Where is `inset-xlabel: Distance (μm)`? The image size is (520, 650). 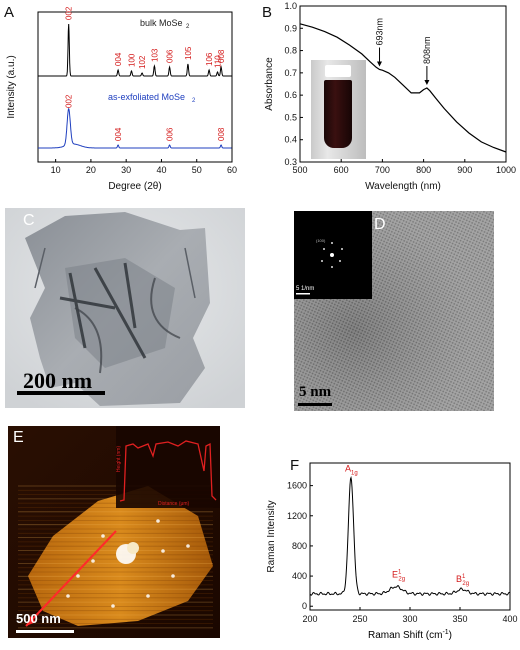
inset-xlabel: Distance (μm) is located at coordinates (174, 504).